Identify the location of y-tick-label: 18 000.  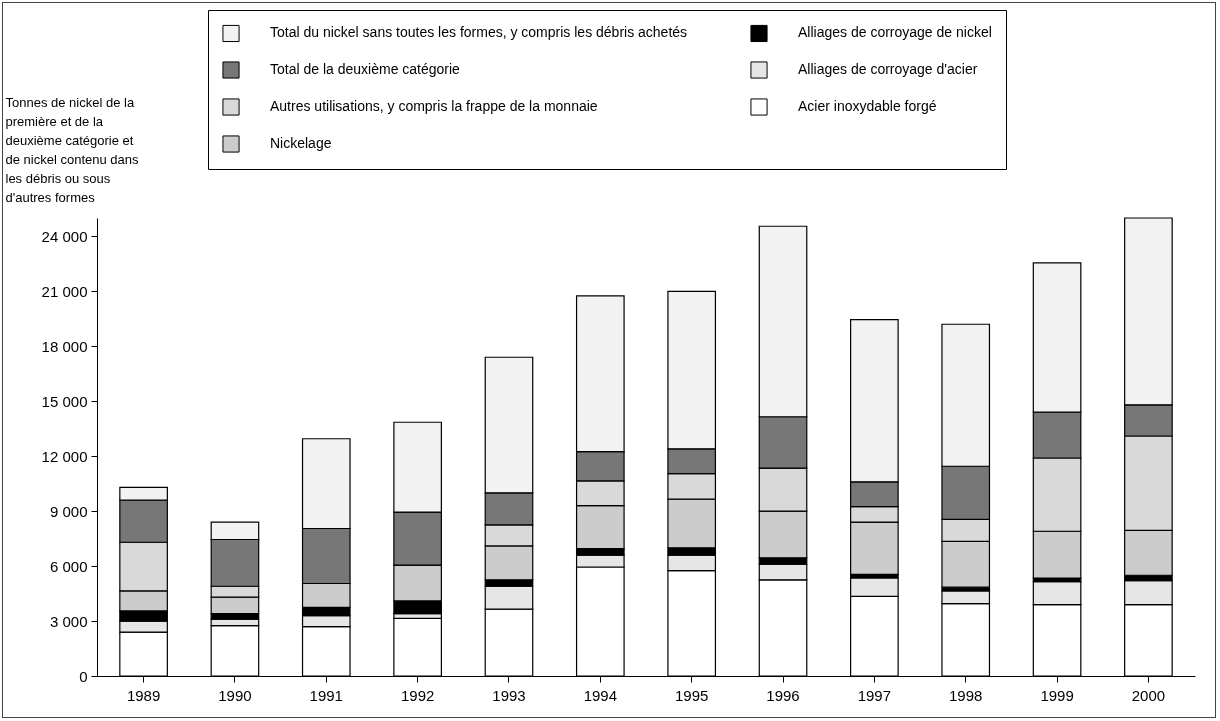
(64, 346).